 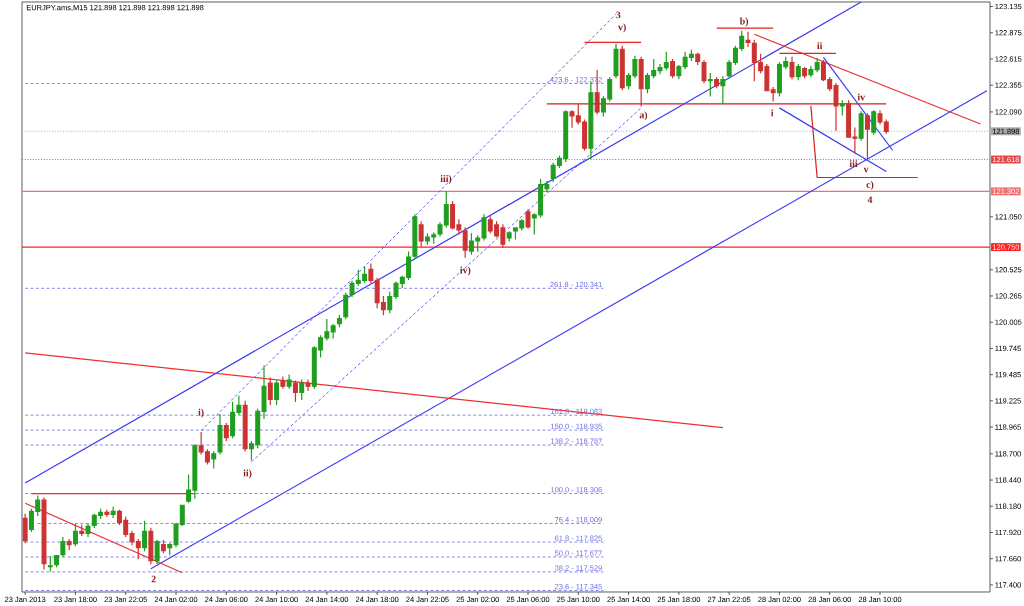 I want to click on annotation: v), so click(x=622, y=28).